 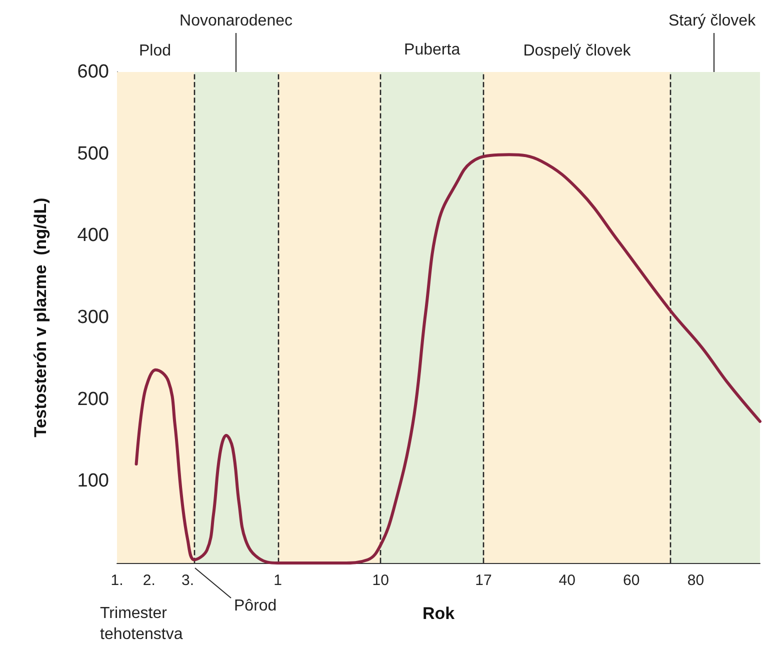 I want to click on x-tick-label: 1, so click(x=278, y=580).